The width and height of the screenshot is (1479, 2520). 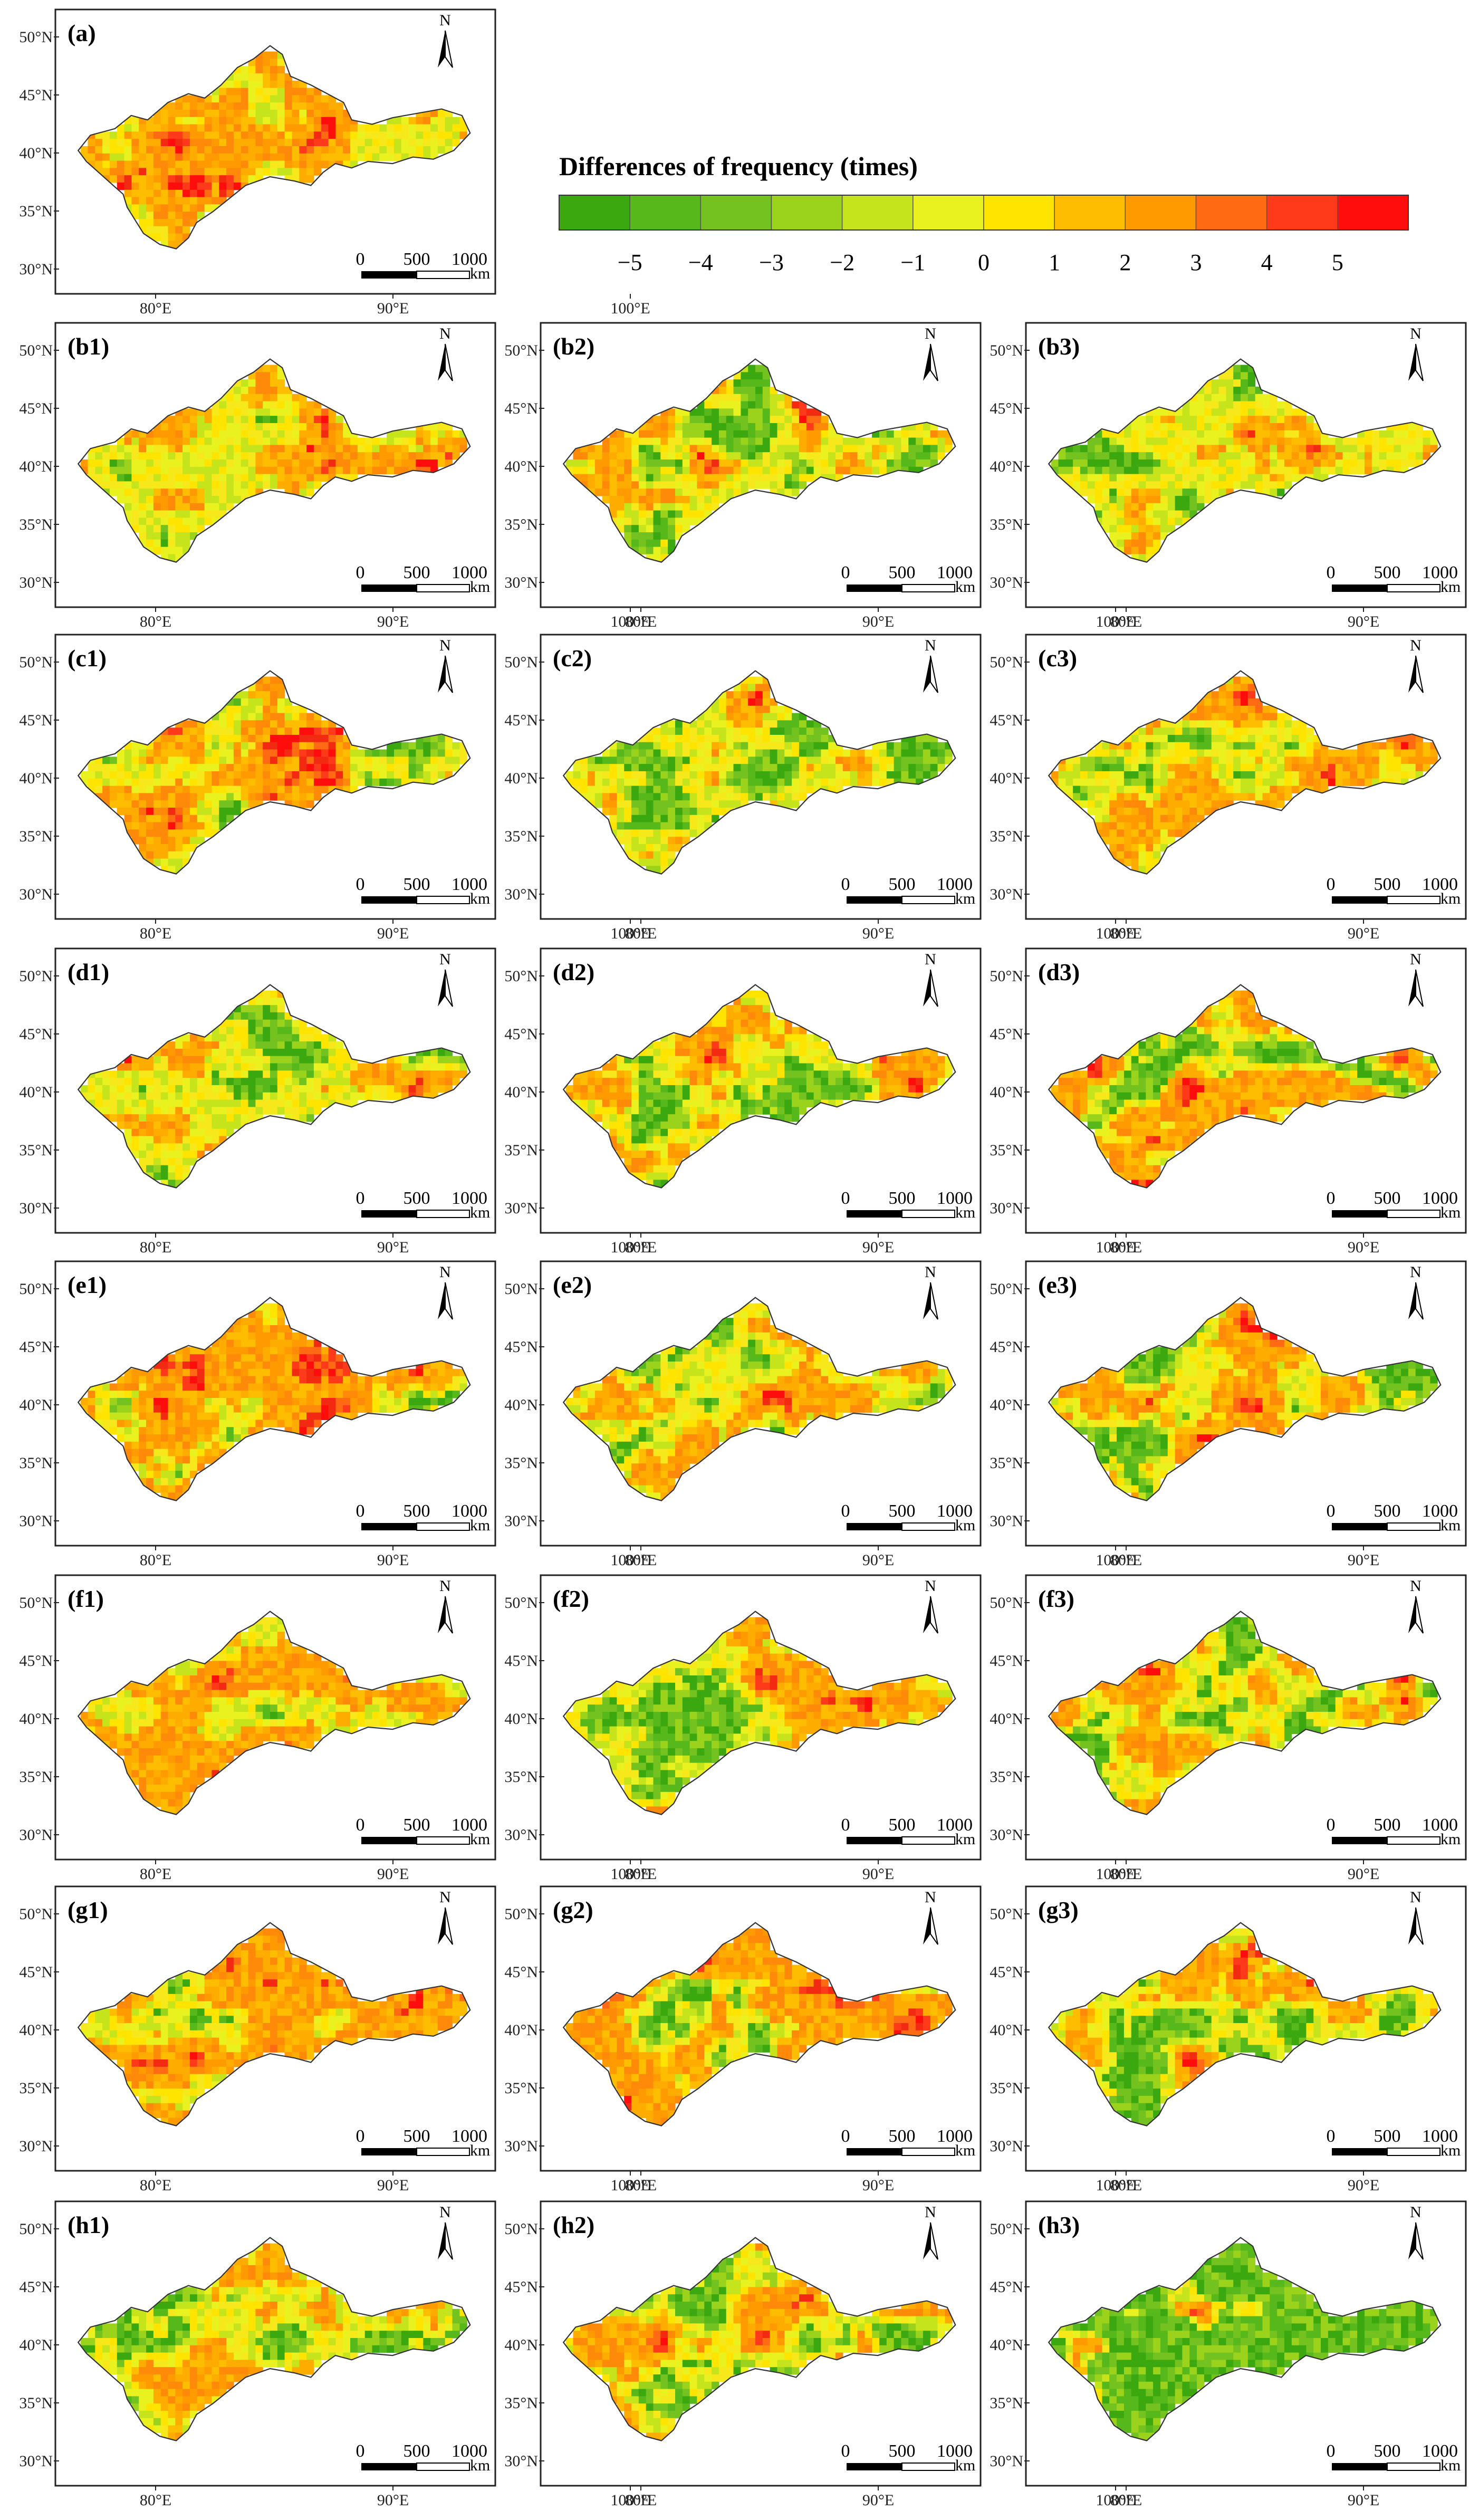 What do you see at coordinates (521, 524) in the screenshot?
I see `lat-label: 35°N` at bounding box center [521, 524].